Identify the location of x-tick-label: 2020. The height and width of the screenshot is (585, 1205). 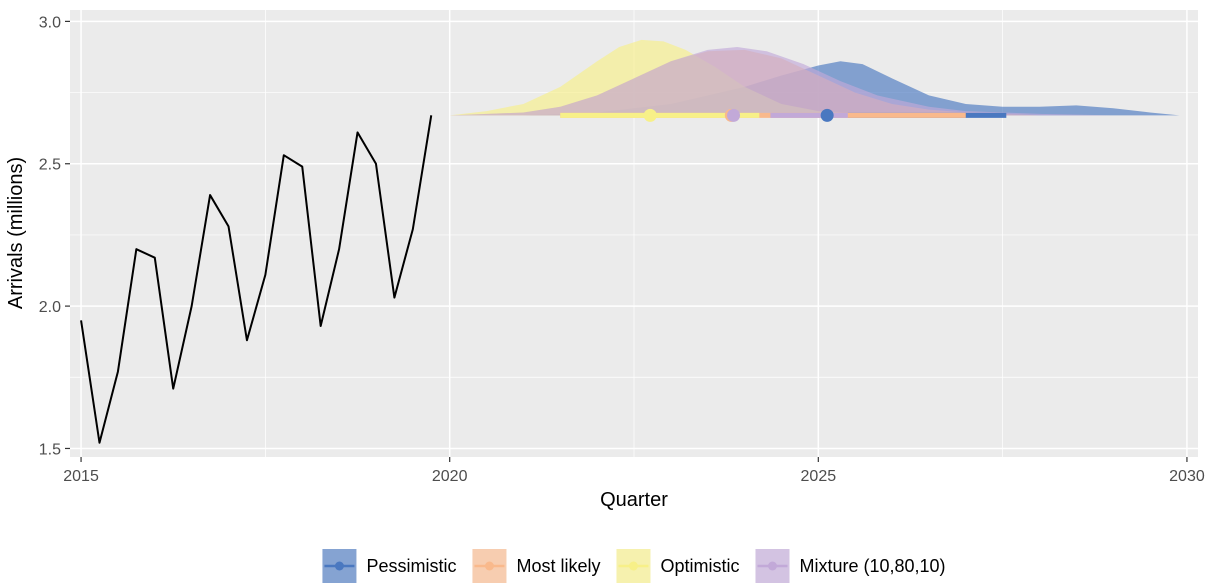
(450, 476).